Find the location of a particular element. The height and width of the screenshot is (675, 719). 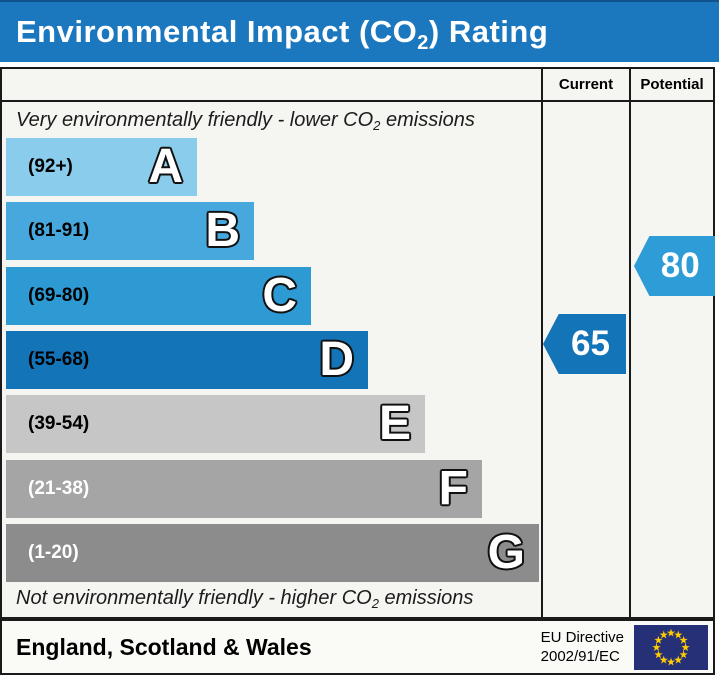

band-row-B: (81-91) B is located at coordinates (130, 231).